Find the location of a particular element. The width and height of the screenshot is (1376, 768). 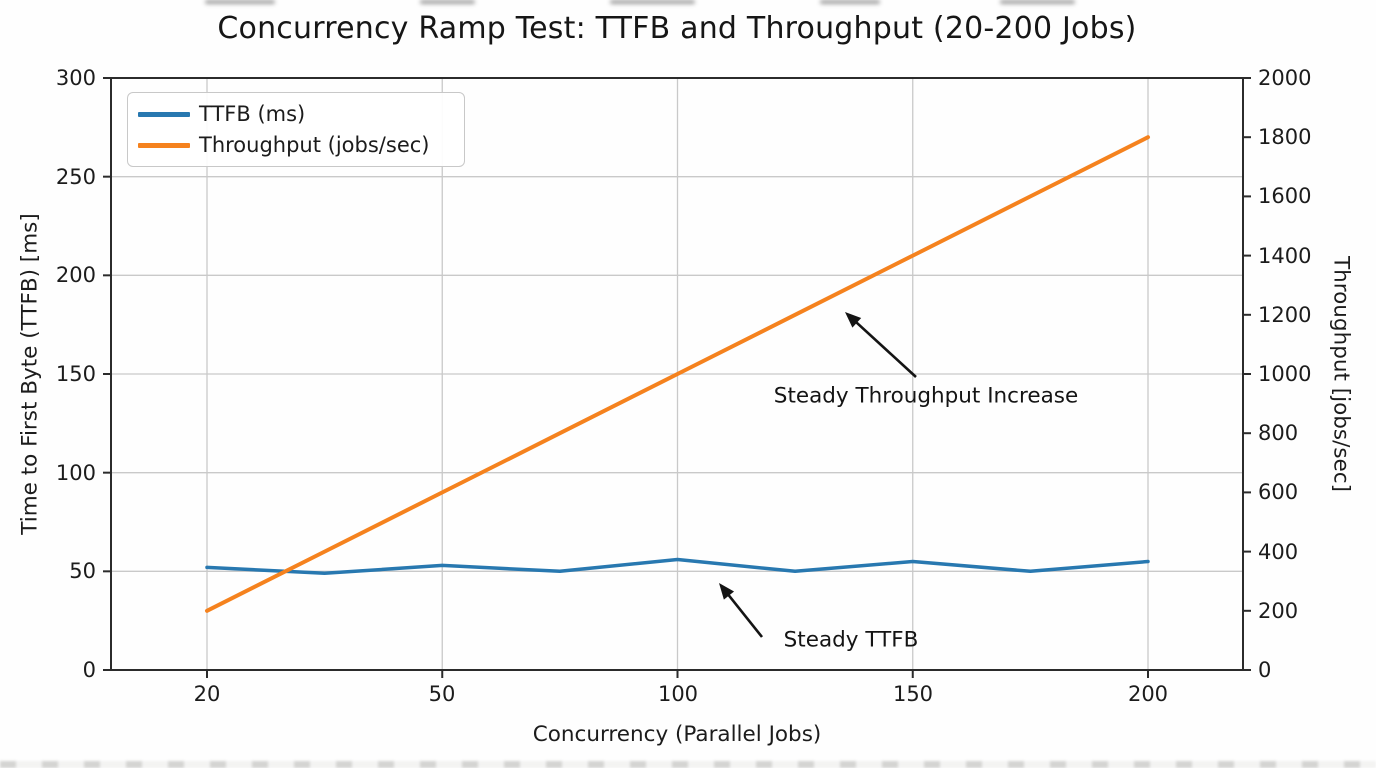

legend-item-ttfb: TTFB (ms) is located at coordinates (296, 114).